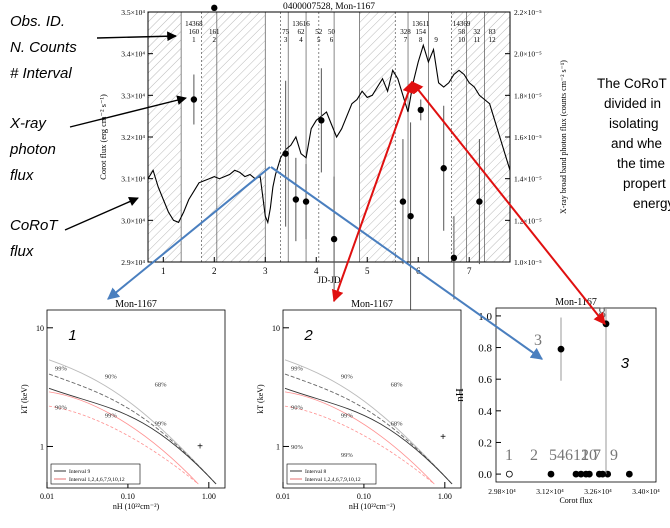 This screenshot has height=528, width=670. Describe the element at coordinates (278, 446) in the screenshot. I see `p2-ytick-label-1: 1` at that location.